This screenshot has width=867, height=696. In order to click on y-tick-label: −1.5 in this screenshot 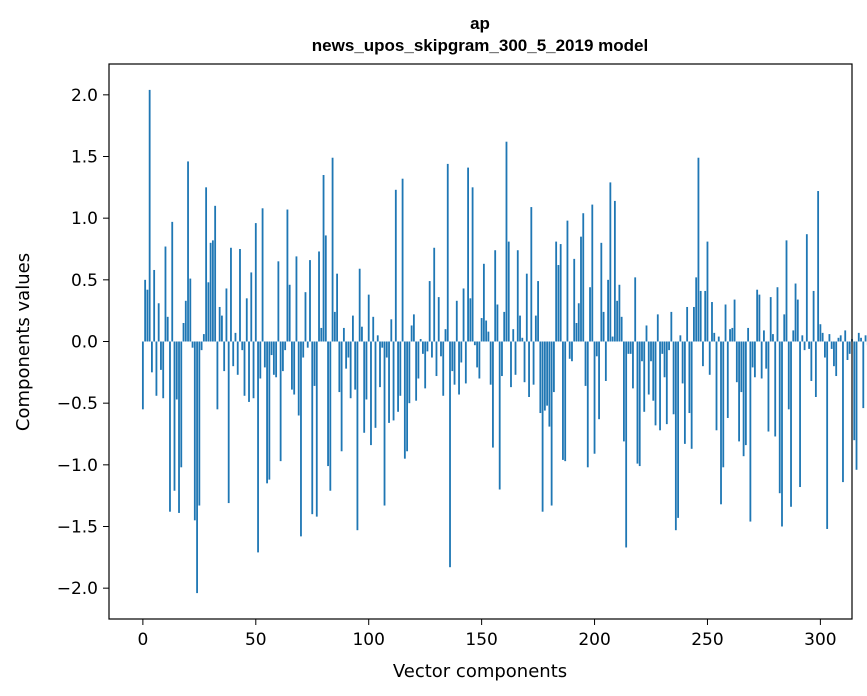, I will do `click(77, 528)`.